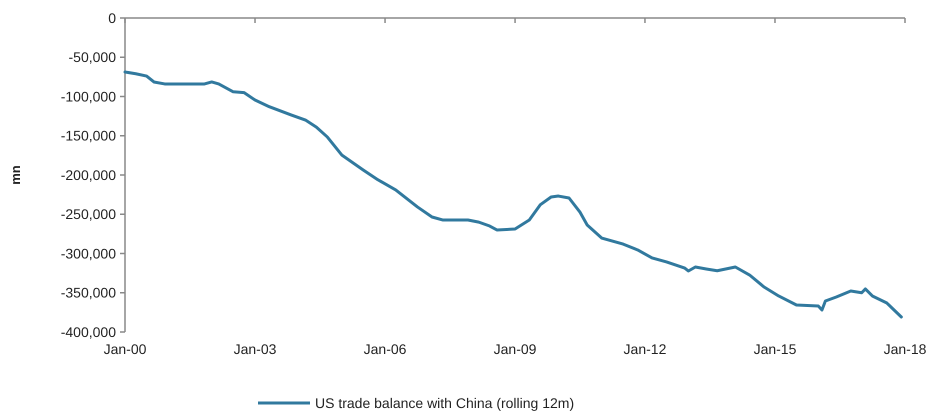 The height and width of the screenshot is (414, 936). What do you see at coordinates (775, 349) in the screenshot?
I see `x-tick-label: Jan-15` at bounding box center [775, 349].